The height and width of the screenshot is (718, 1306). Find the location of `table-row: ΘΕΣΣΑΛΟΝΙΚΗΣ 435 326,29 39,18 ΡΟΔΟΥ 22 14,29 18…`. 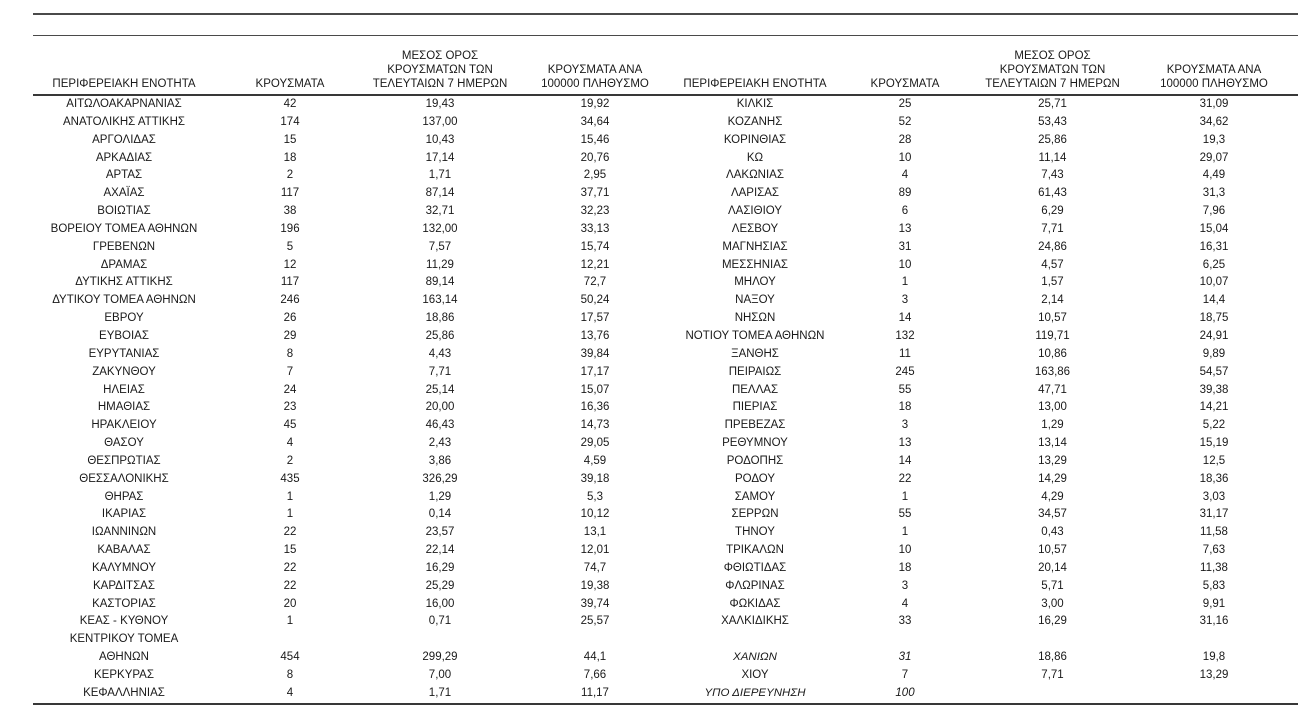

table-row: ΘΕΣΣΑΛΟΝΙΚΗΣ 435 326,29 39,18 ΡΟΔΟΥ 22 14,29 18… is located at coordinates (665, 480).